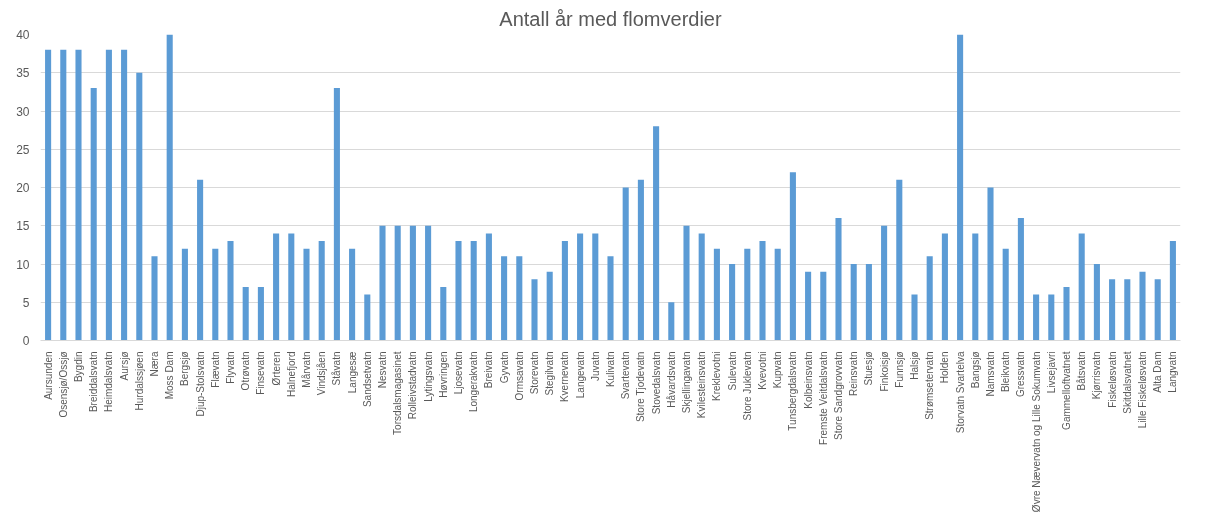 This screenshot has height=520, width=1212. Describe the element at coordinates (230, 367) in the screenshot. I see `x-tick-label: Flyvatn` at that location.